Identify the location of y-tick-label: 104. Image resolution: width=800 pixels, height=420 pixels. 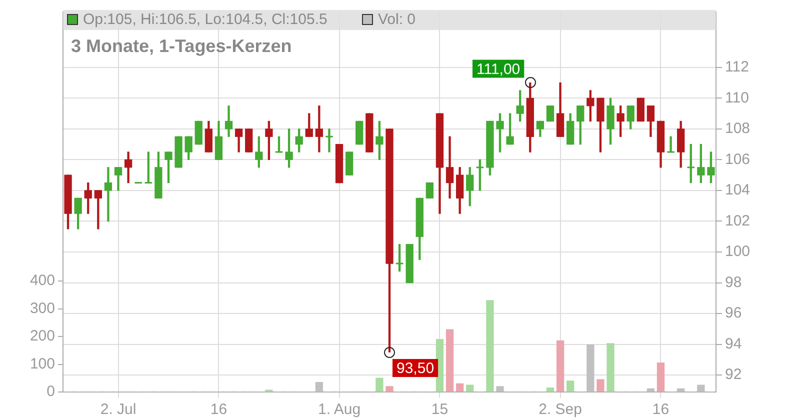
(737, 190).